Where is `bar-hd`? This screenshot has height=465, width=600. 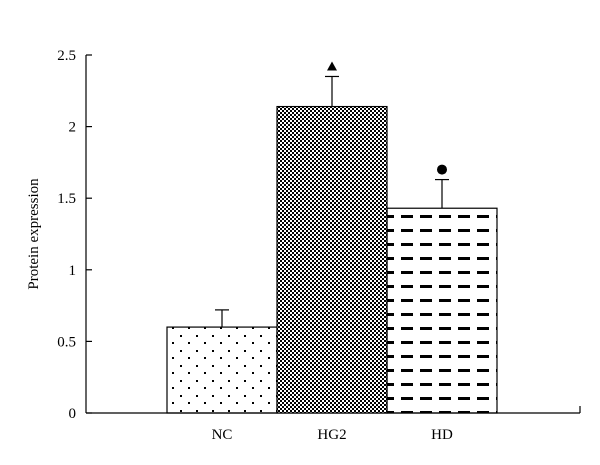
bar-hd is located at coordinates (442, 310).